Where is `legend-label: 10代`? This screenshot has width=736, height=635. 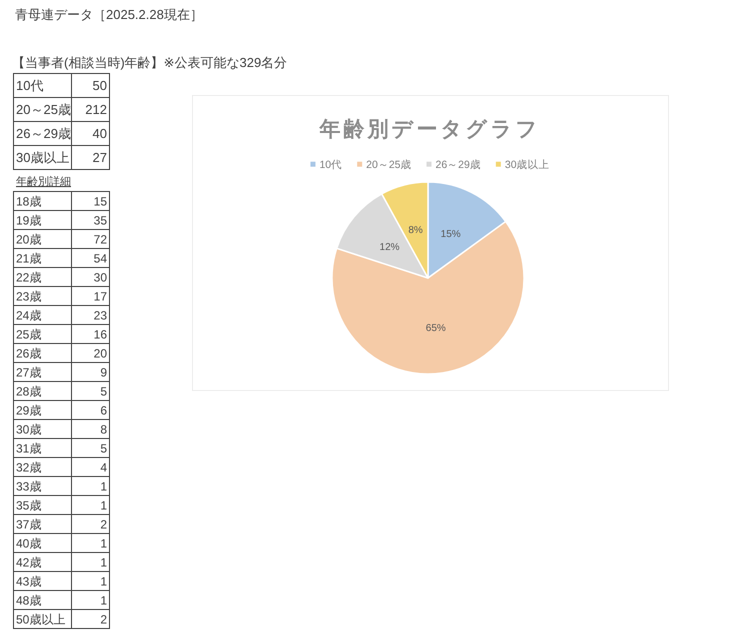 legend-label: 10代 is located at coordinates (330, 165).